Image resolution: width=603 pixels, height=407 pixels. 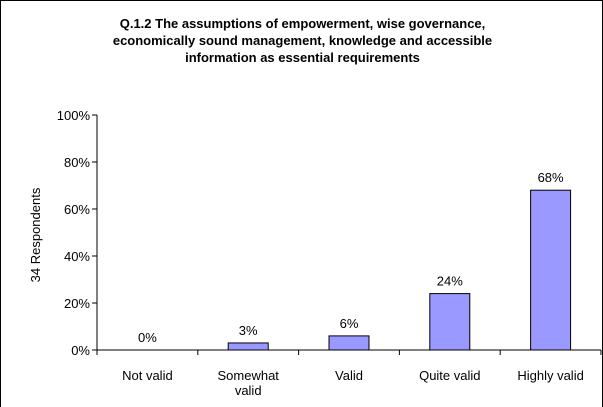 I want to click on category-label: Somewhat, so click(x=248, y=375).